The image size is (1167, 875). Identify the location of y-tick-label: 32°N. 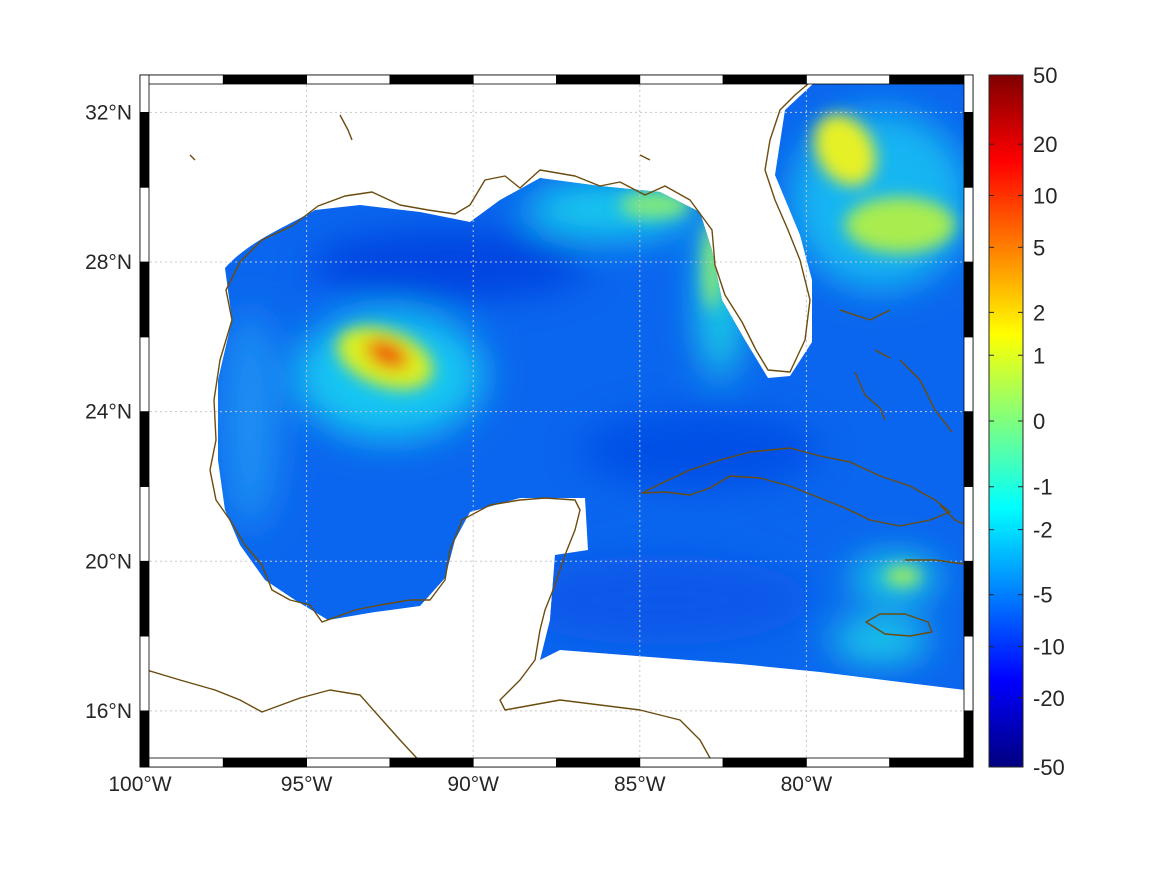
(108, 112).